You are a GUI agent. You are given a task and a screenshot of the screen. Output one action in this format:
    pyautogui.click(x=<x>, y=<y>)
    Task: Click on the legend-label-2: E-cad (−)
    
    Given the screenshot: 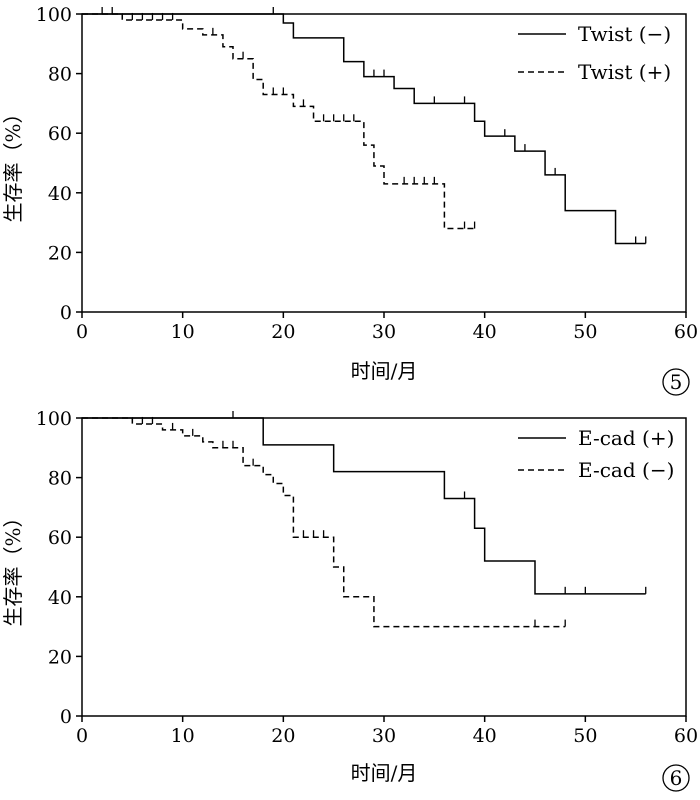 What is the action you would take?
    pyautogui.click(x=626, y=470)
    